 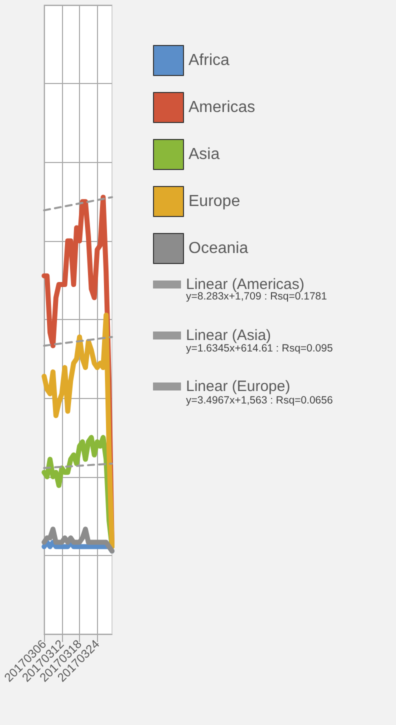 What do you see at coordinates (204, 154) in the screenshot?
I see `legend-label: Asia` at bounding box center [204, 154].